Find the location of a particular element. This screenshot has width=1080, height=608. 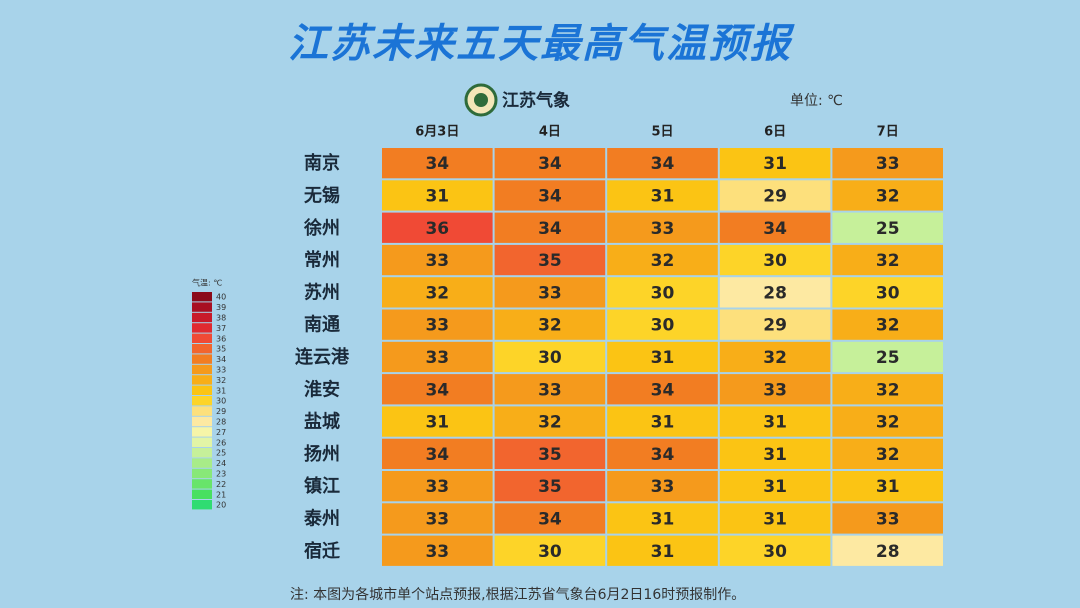

cell-value: 29 is located at coordinates (775, 196).